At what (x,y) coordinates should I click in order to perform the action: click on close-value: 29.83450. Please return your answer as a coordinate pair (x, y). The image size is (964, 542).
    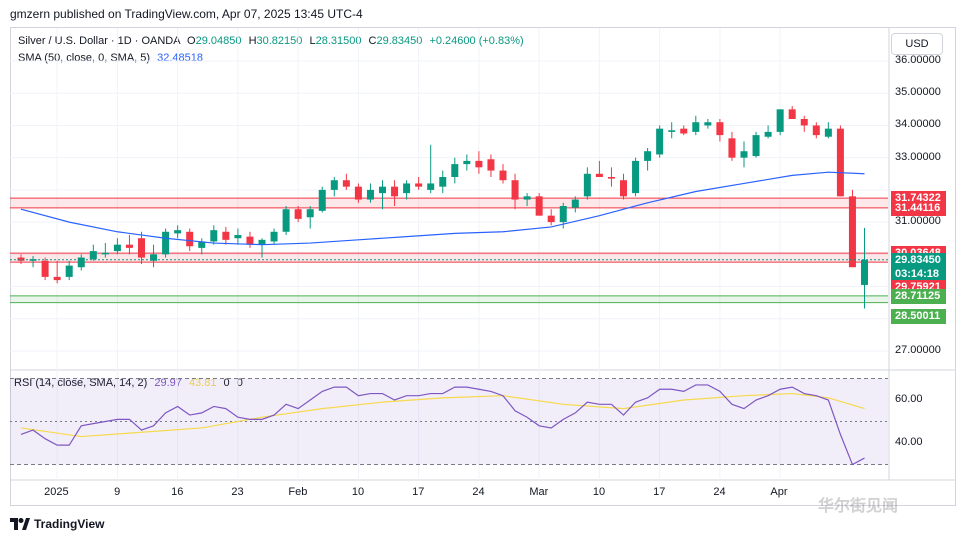
    Looking at the image, I should click on (399, 41).